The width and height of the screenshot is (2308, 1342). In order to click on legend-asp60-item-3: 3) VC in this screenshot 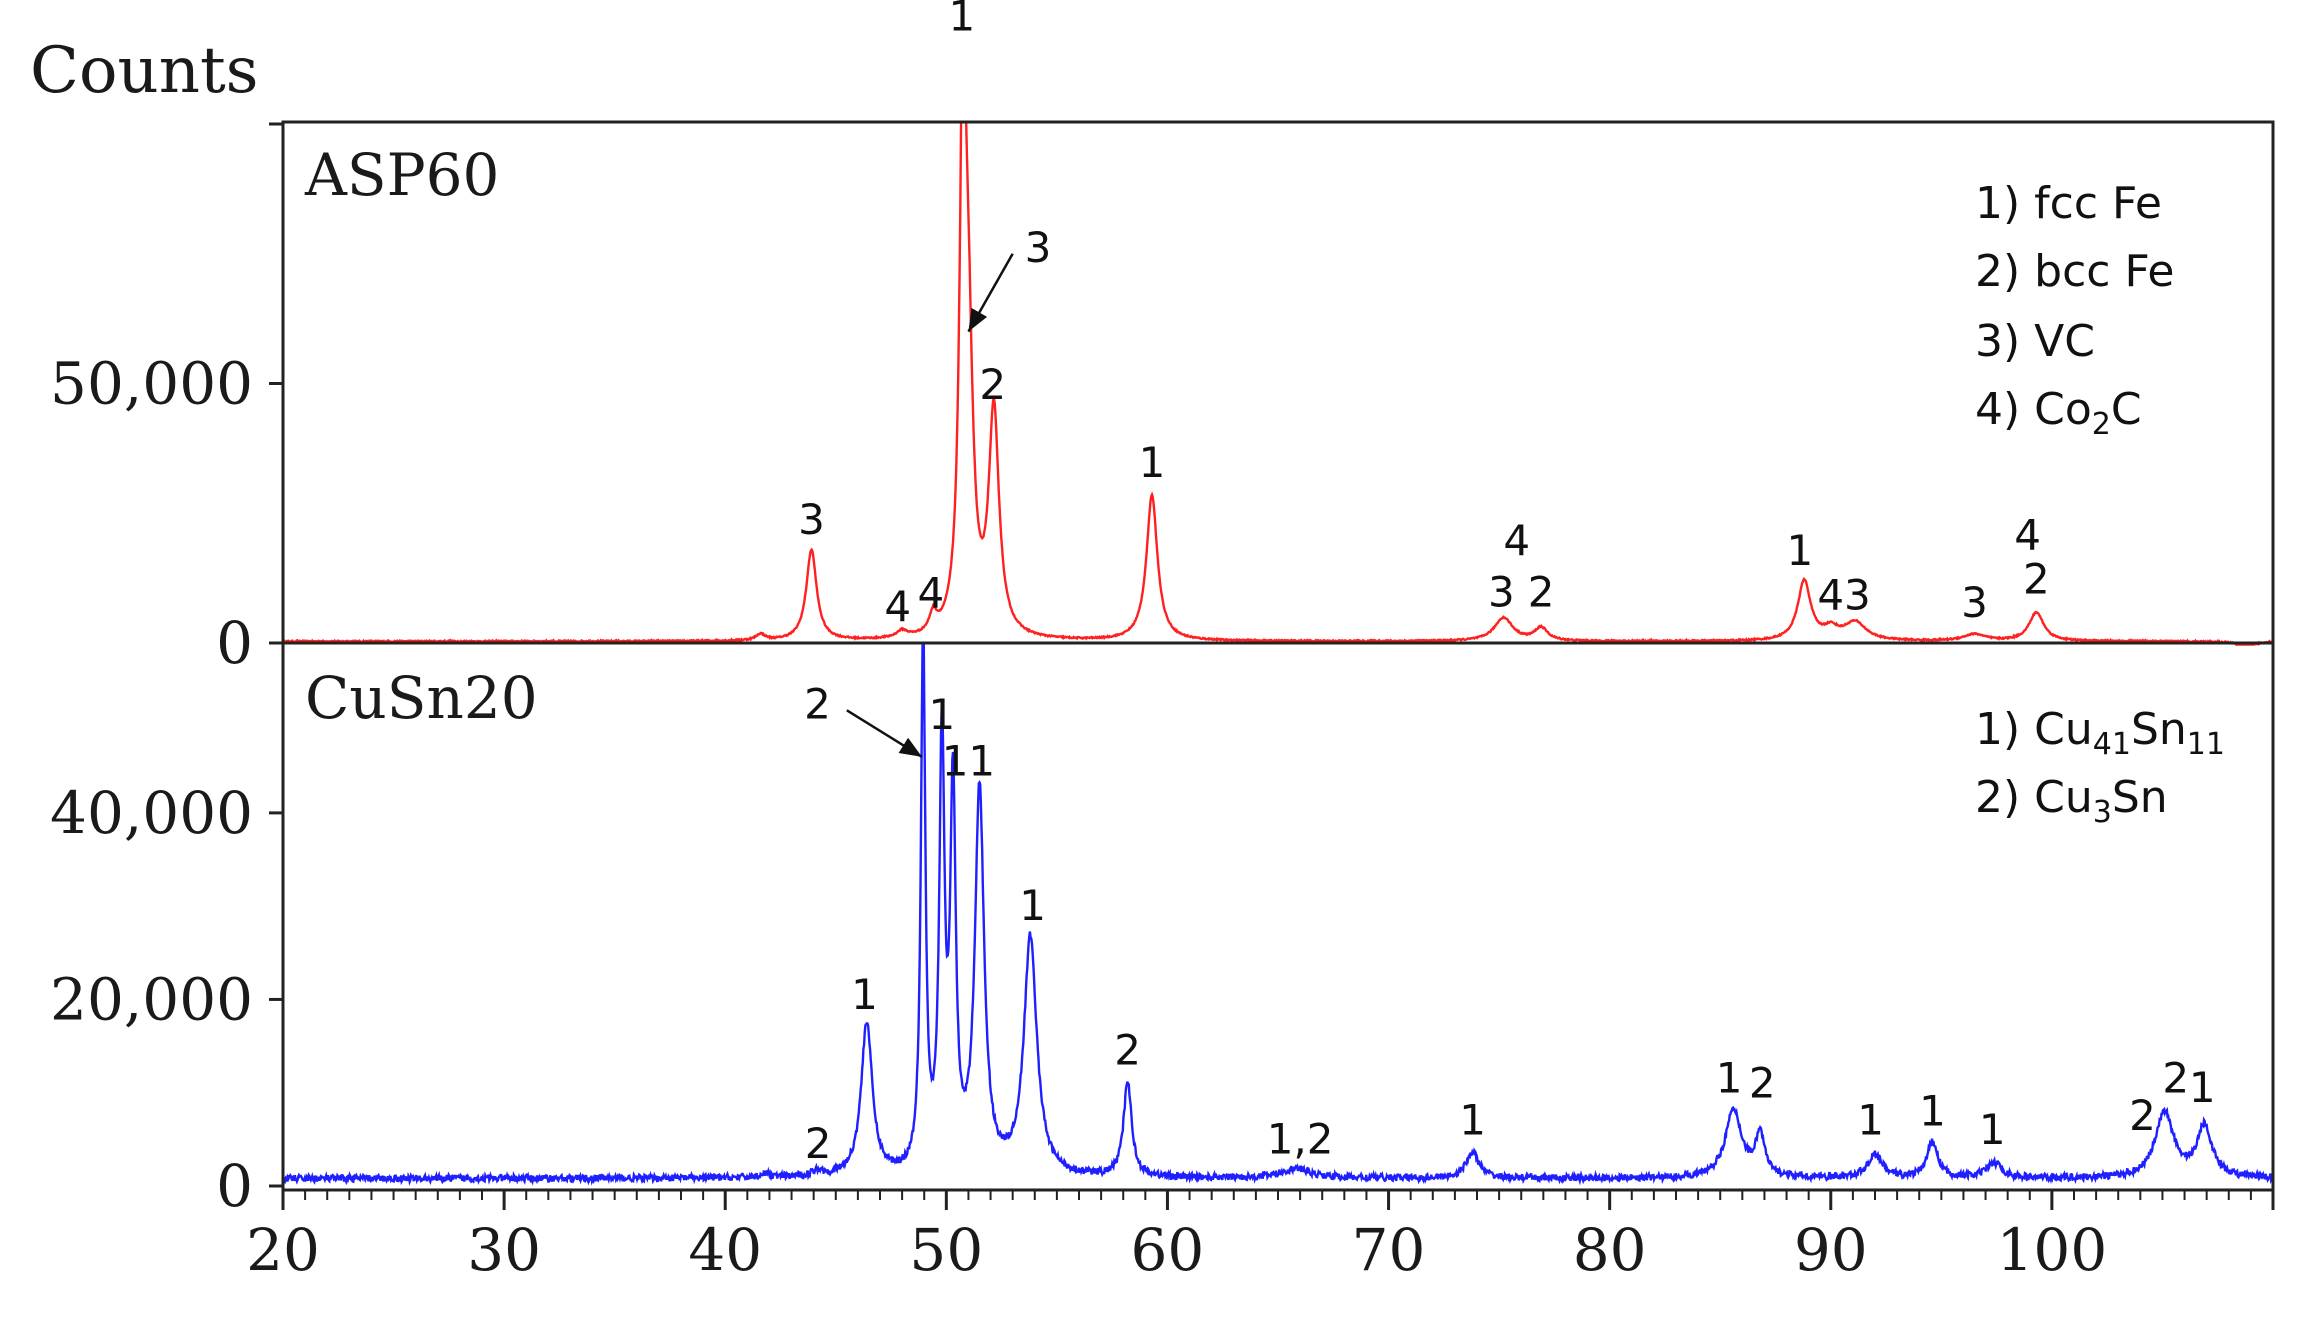, I will do `click(2035, 341)`.